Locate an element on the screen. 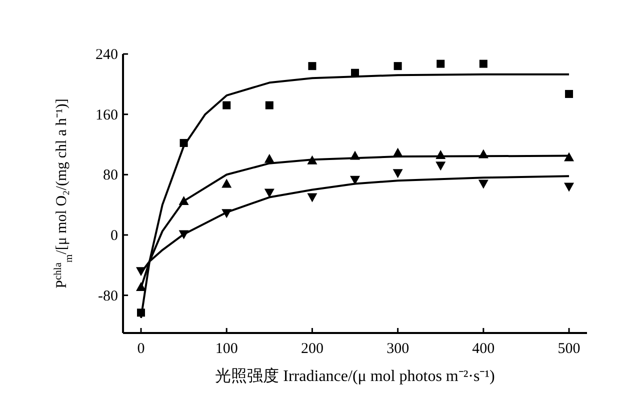 Image resolution: width=634 pixels, height=400 pixels. y-tick-label: -80 is located at coordinates (108, 296).